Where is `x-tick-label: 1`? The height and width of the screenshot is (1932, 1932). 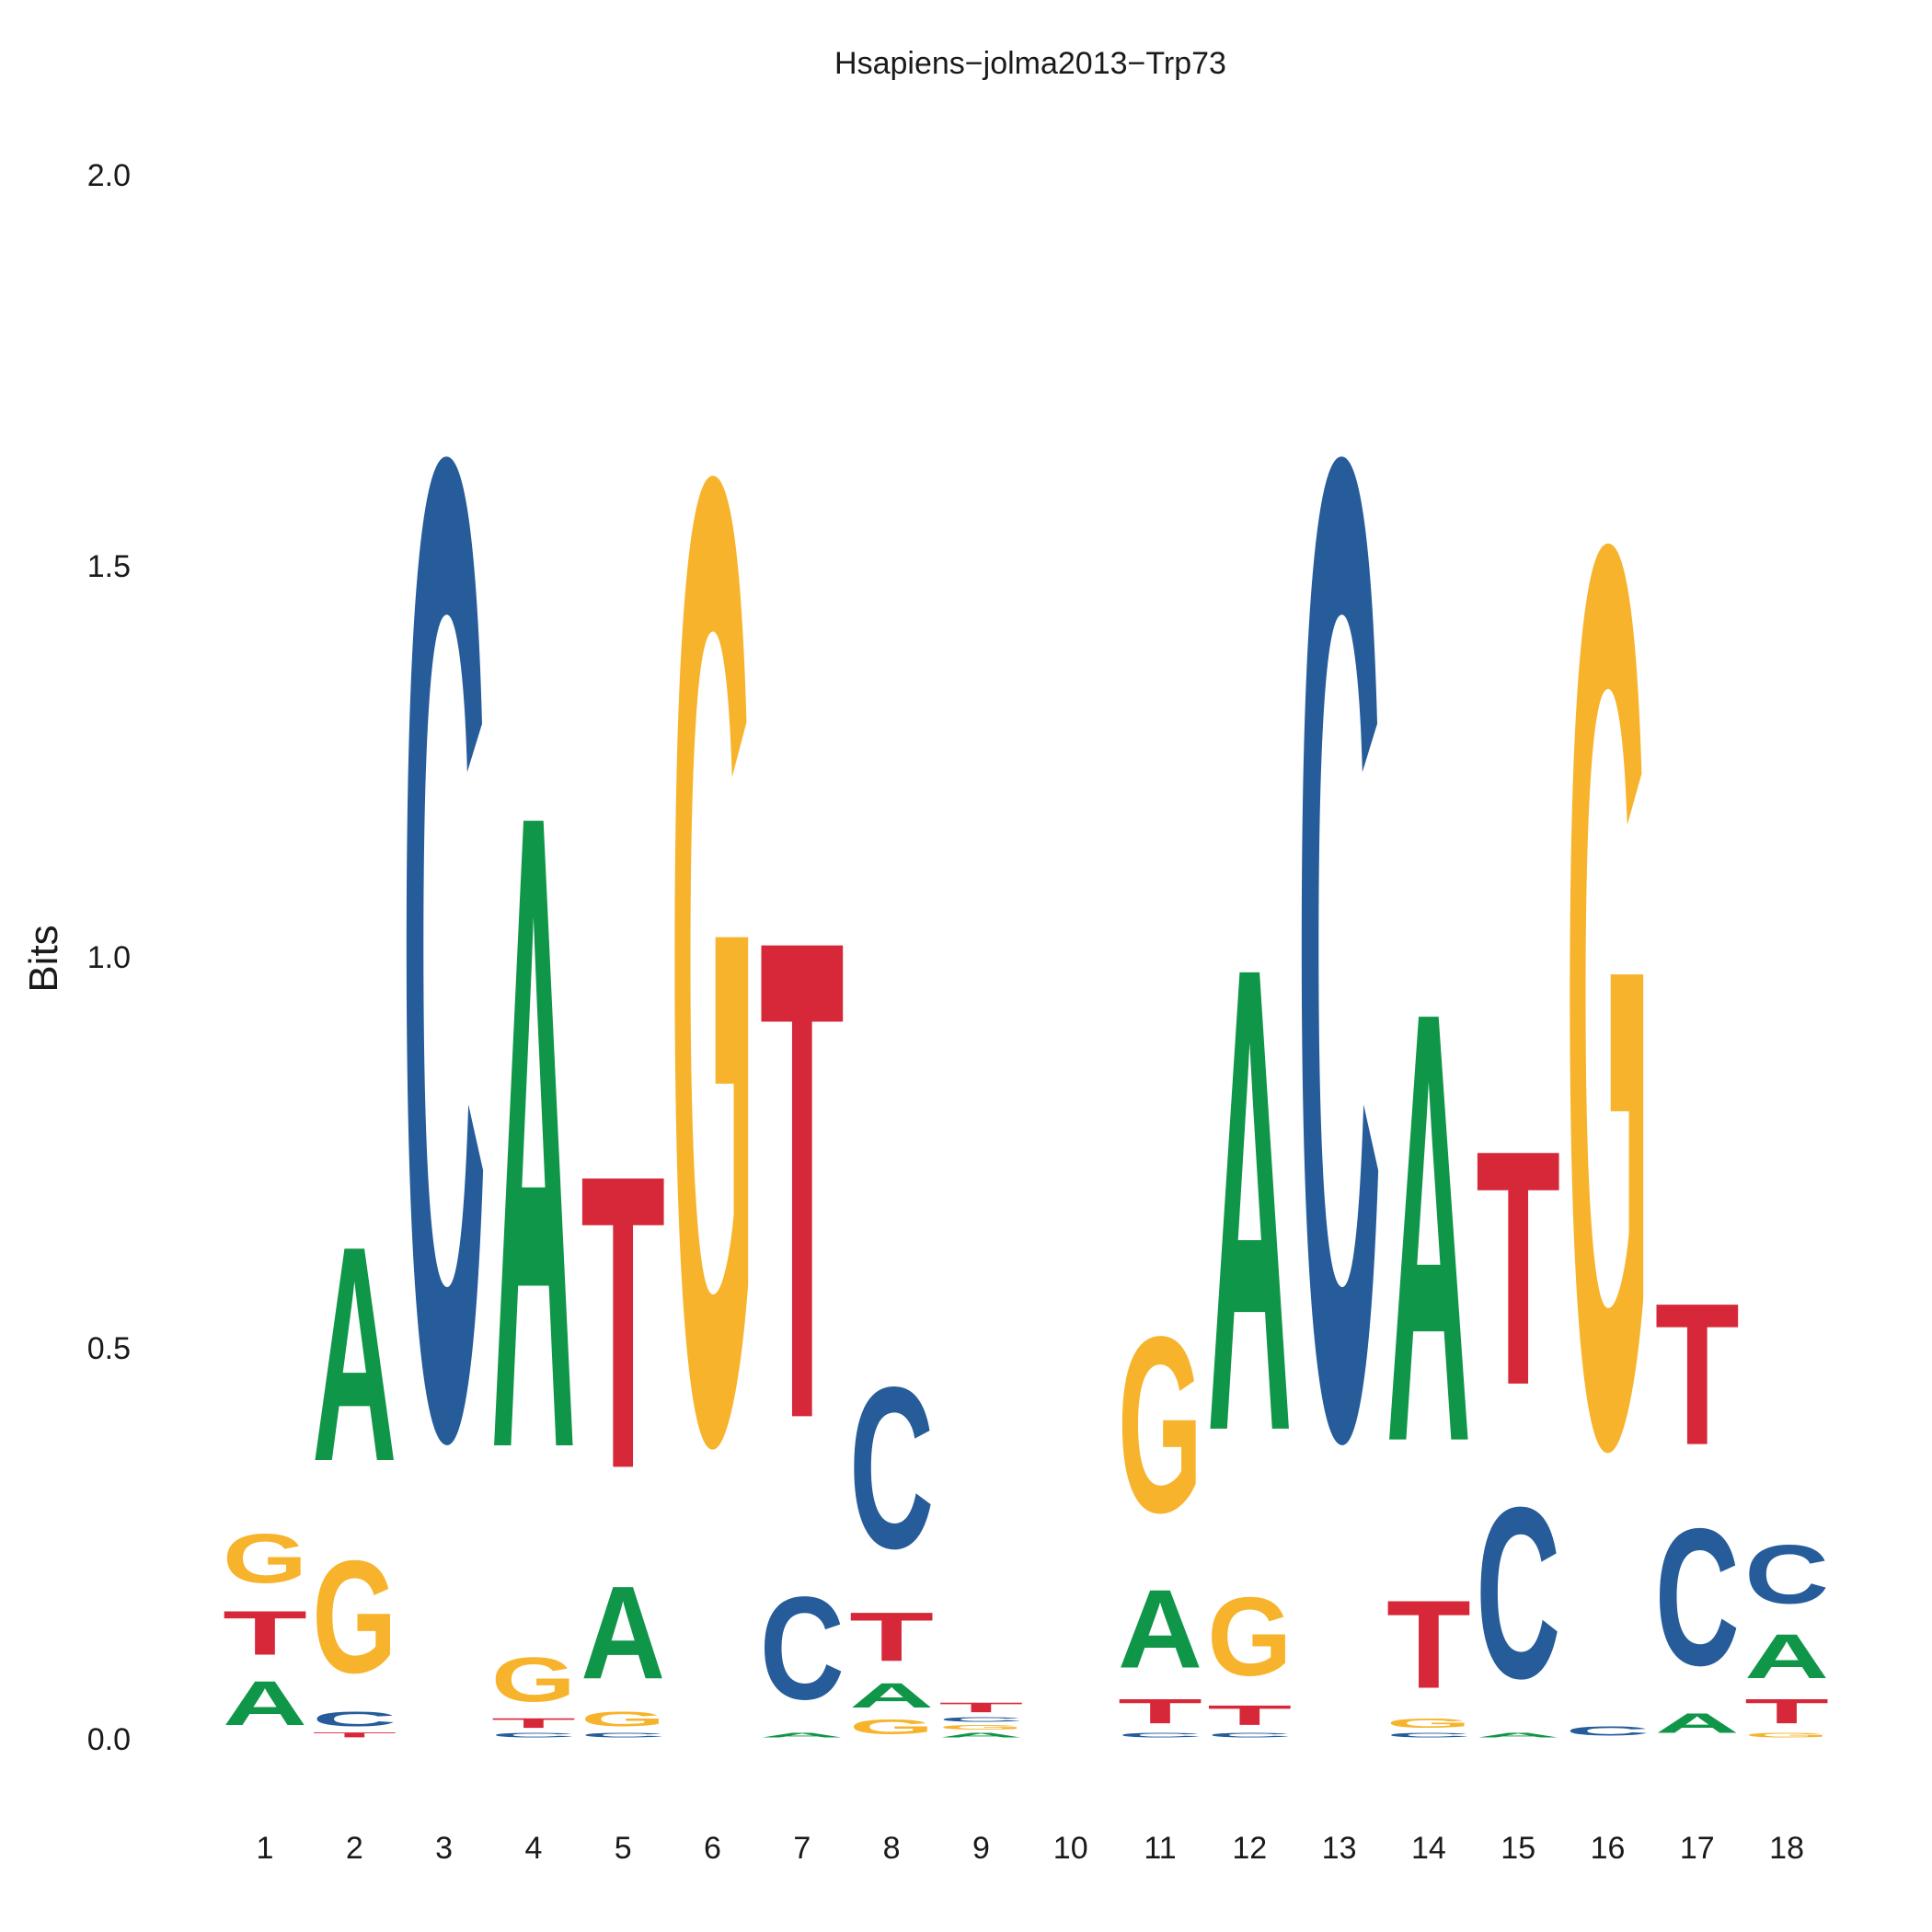
x-tick-label: 1 is located at coordinates (265, 1848).